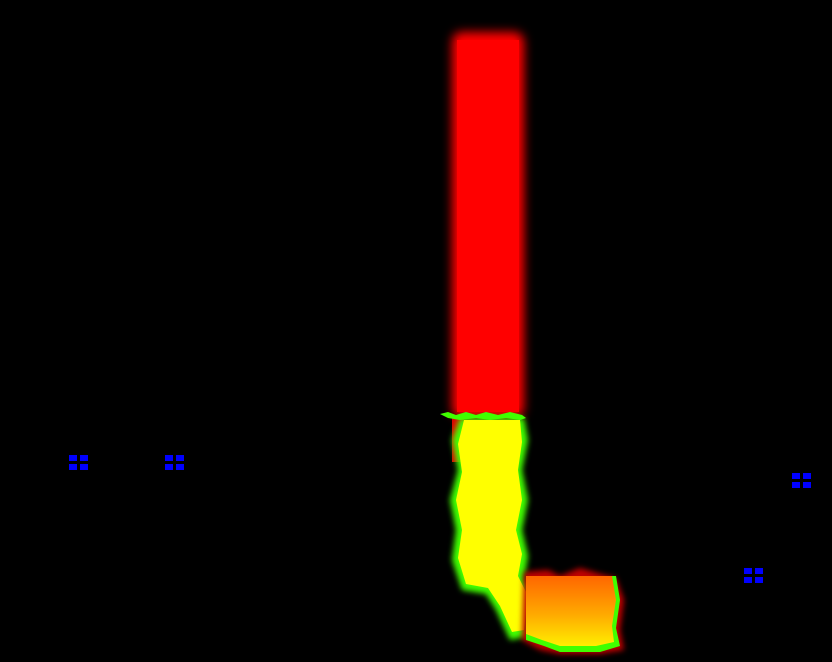  I want to click on middle-yellow-segment, so click(495, 529).